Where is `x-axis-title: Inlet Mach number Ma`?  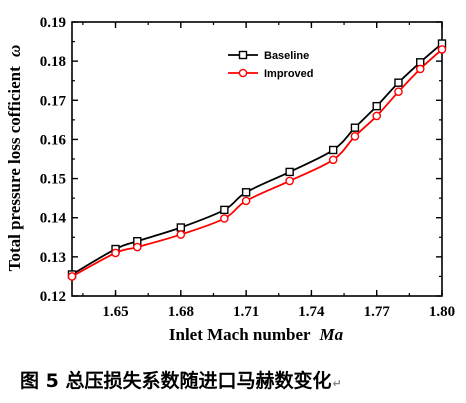
x-axis-title: Inlet Mach number Ma is located at coordinates (256, 334).